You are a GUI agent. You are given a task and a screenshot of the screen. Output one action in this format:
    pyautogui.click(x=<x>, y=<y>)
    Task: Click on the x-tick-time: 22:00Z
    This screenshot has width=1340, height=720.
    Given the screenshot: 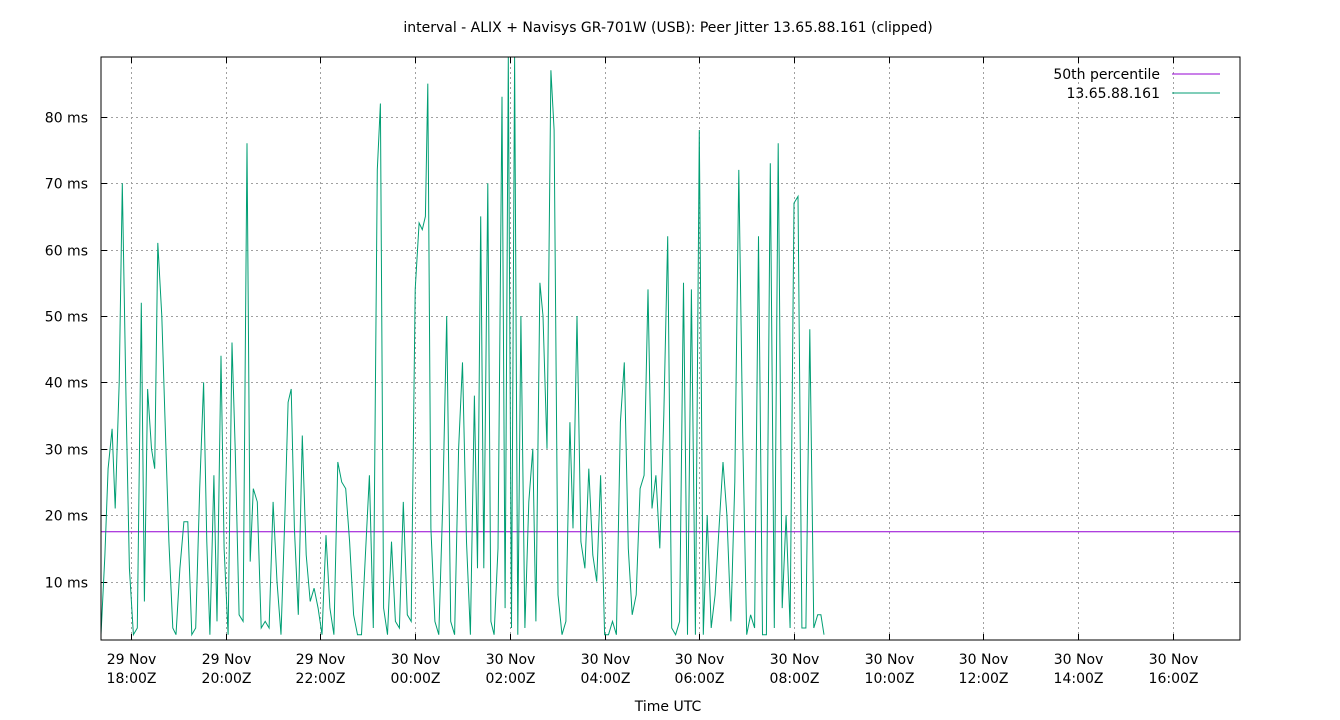 What is the action you would take?
    pyautogui.click(x=321, y=679)
    